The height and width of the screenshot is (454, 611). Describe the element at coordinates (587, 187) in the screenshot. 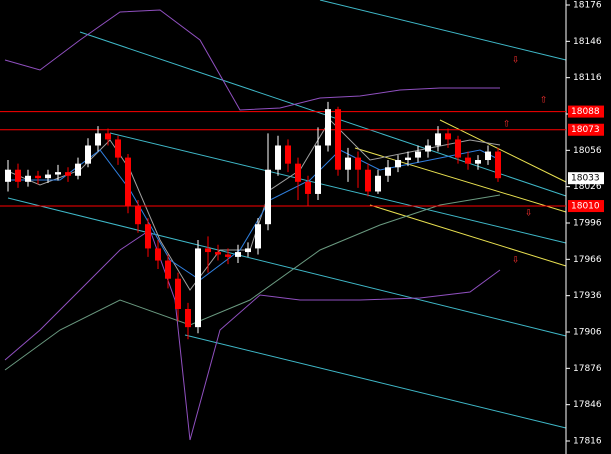

I see `y-tick-label: 18026` at that location.